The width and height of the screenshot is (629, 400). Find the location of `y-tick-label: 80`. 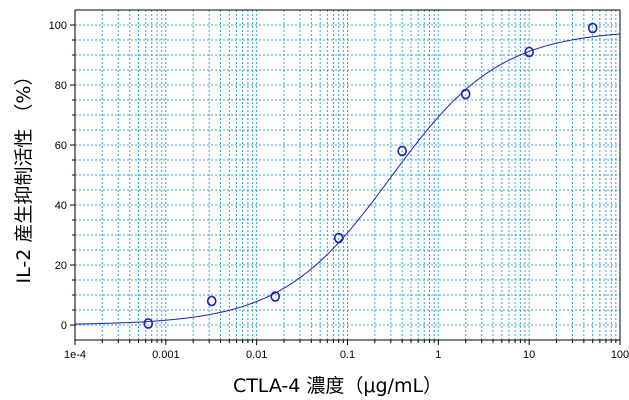

y-tick-label: 80 is located at coordinates (61, 86).